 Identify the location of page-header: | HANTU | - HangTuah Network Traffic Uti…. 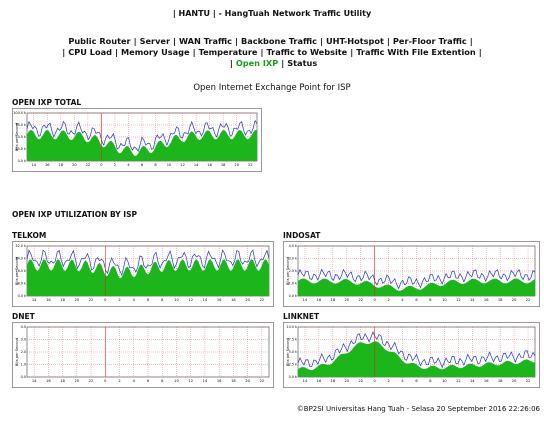
(272, 13).